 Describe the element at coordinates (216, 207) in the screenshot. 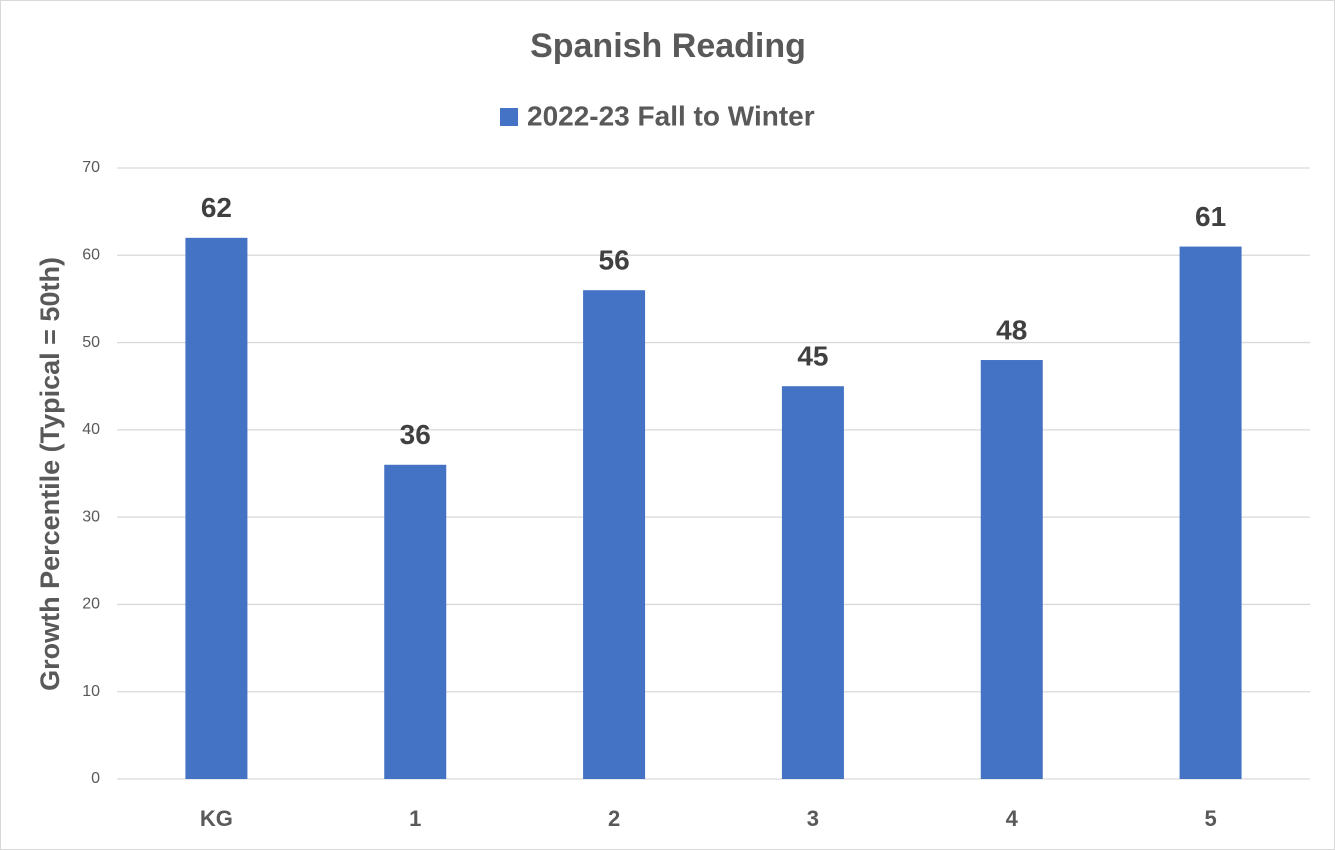

I see `data-label: 62` at that location.